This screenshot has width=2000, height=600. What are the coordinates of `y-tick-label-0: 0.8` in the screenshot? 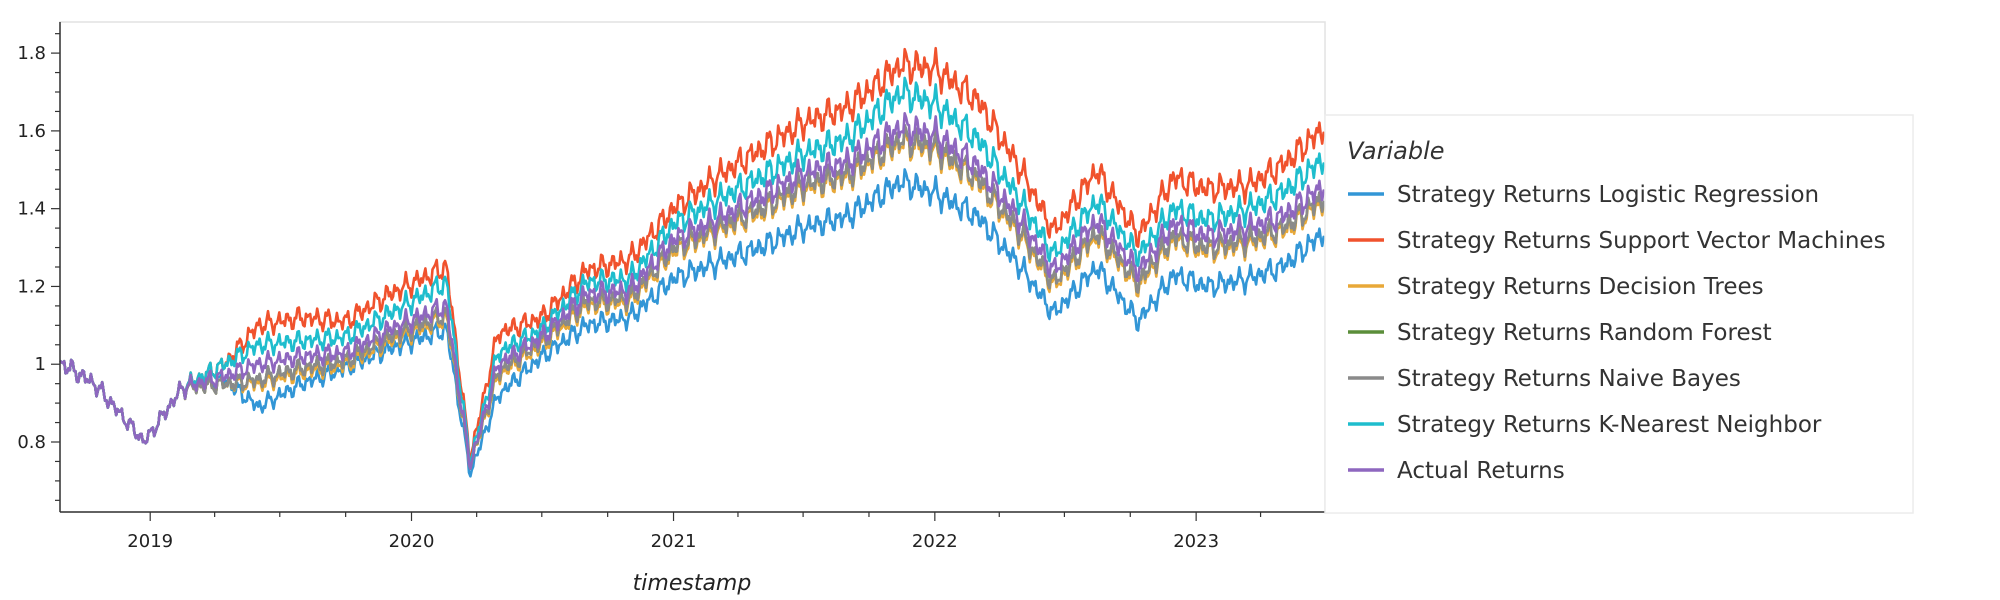 It's located at (31, 442).